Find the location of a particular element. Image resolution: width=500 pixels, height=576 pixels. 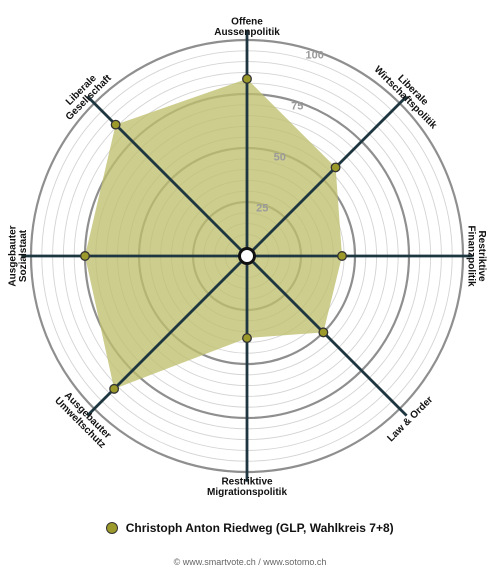

tick-label: 75 is located at coordinates (297, 106).